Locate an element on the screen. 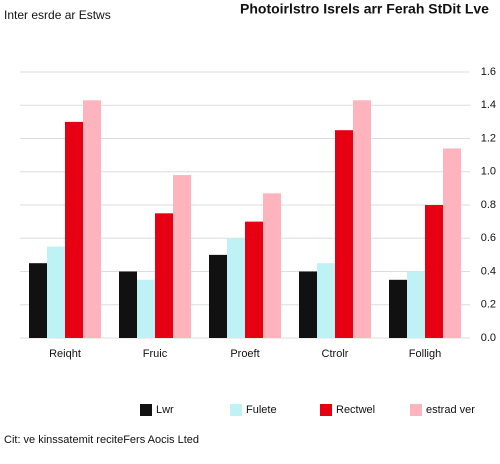  y-tick-label: 0.6 is located at coordinates (488, 238).